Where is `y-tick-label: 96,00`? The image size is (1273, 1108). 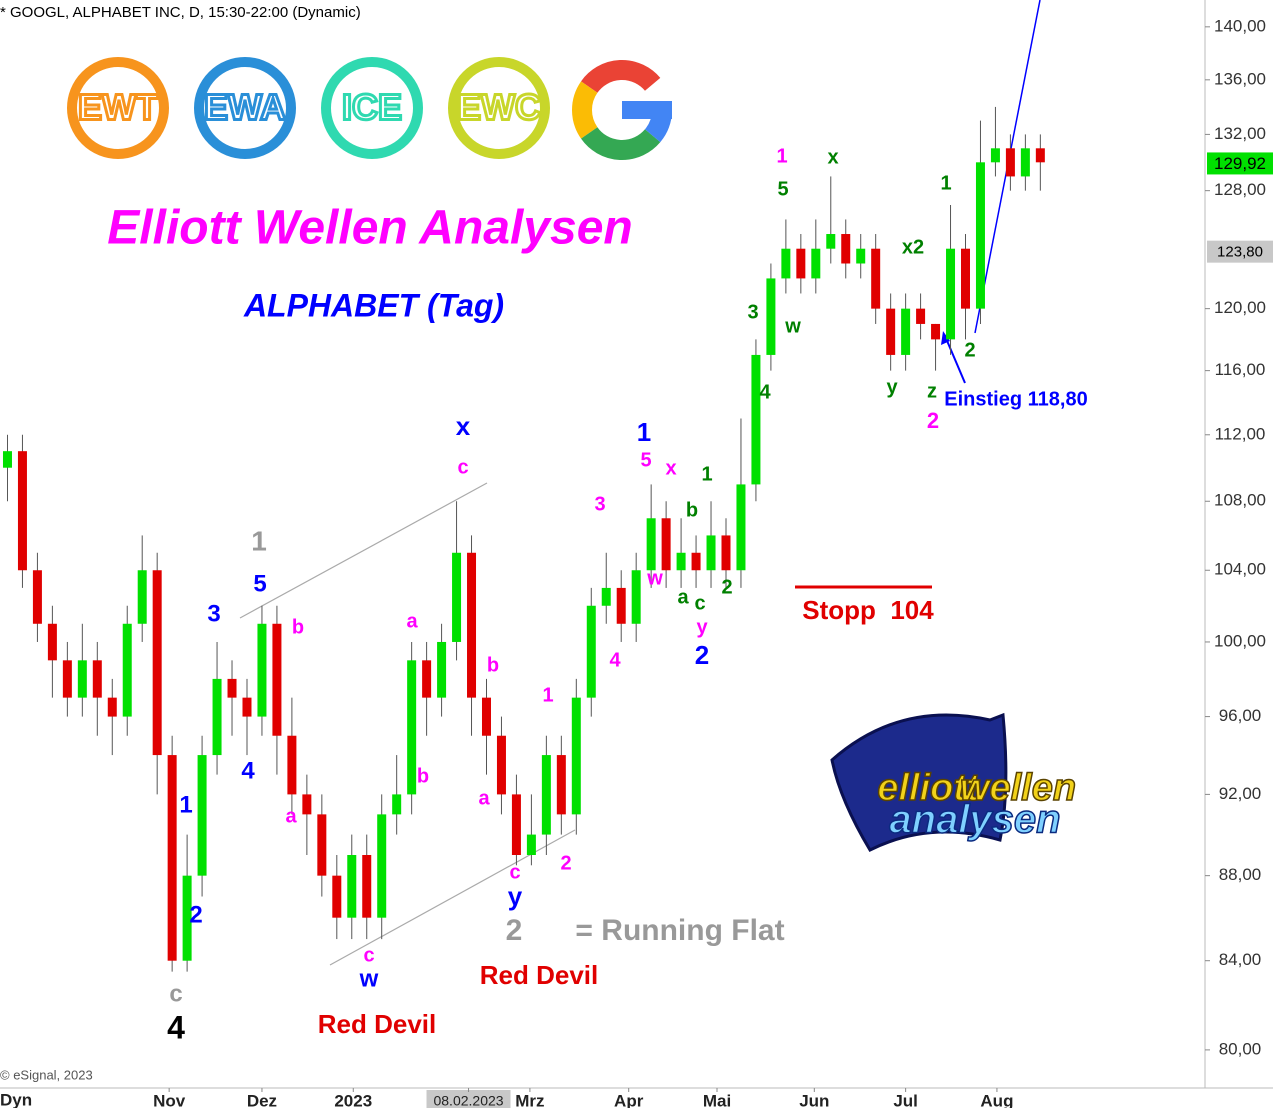 y-tick-label: 96,00 is located at coordinates (1240, 715).